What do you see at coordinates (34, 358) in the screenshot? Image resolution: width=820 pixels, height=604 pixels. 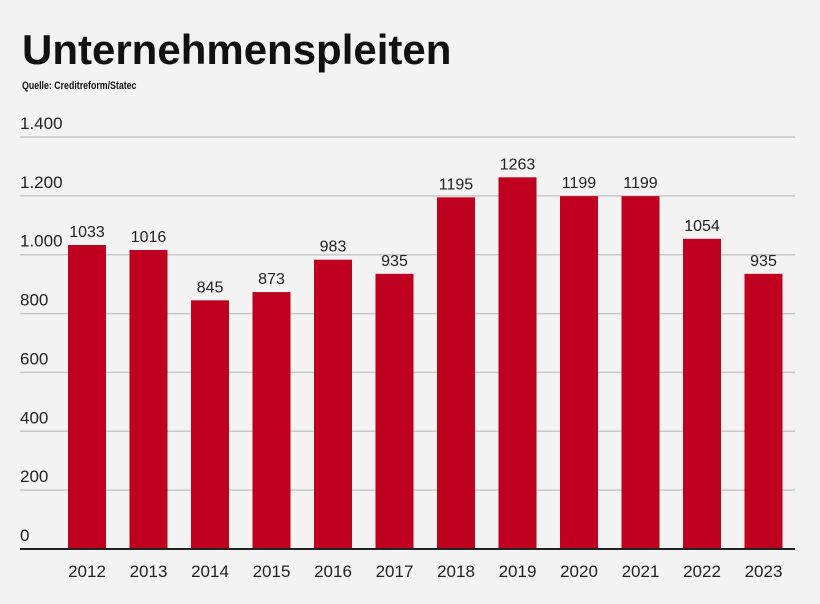 I see `y-tick-label: 600` at bounding box center [34, 358].